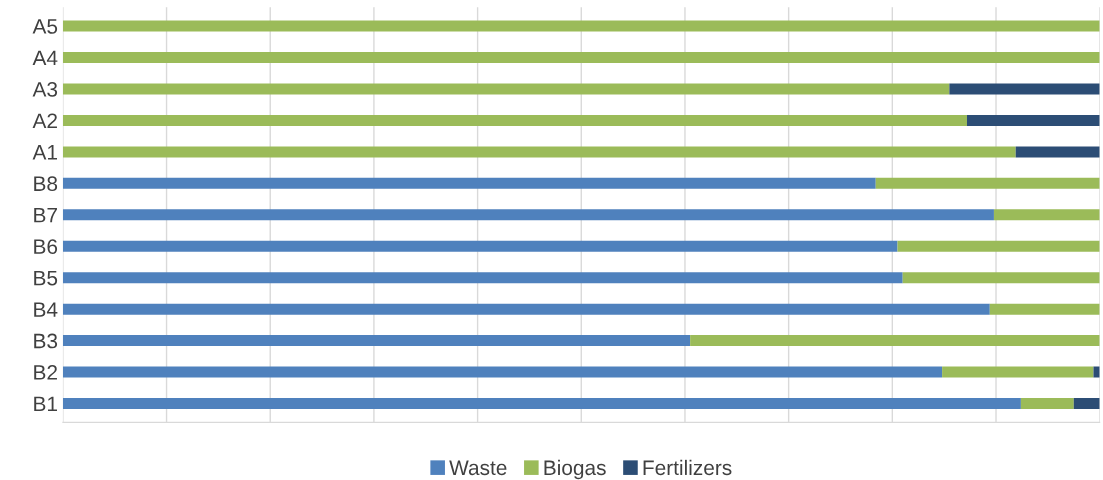 The width and height of the screenshot is (1103, 480). What do you see at coordinates (45, 89) in the screenshot?
I see `y-tick-label: A3` at bounding box center [45, 89].